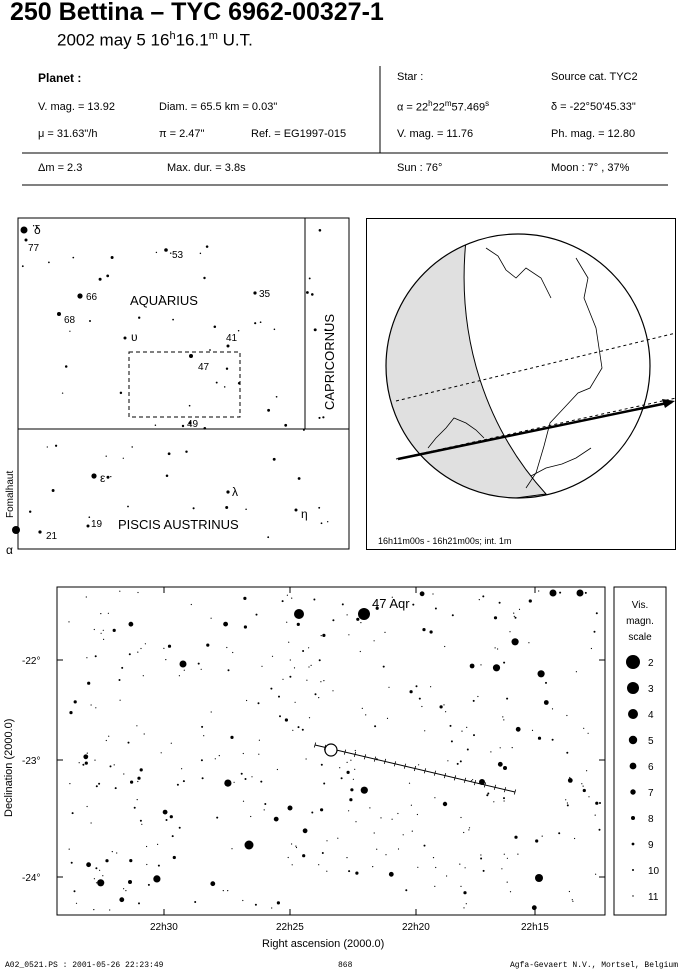 This screenshot has height=972, width=680. Describe the element at coordinates (651, 767) in the screenshot. I see `legend-label: 6` at that location.